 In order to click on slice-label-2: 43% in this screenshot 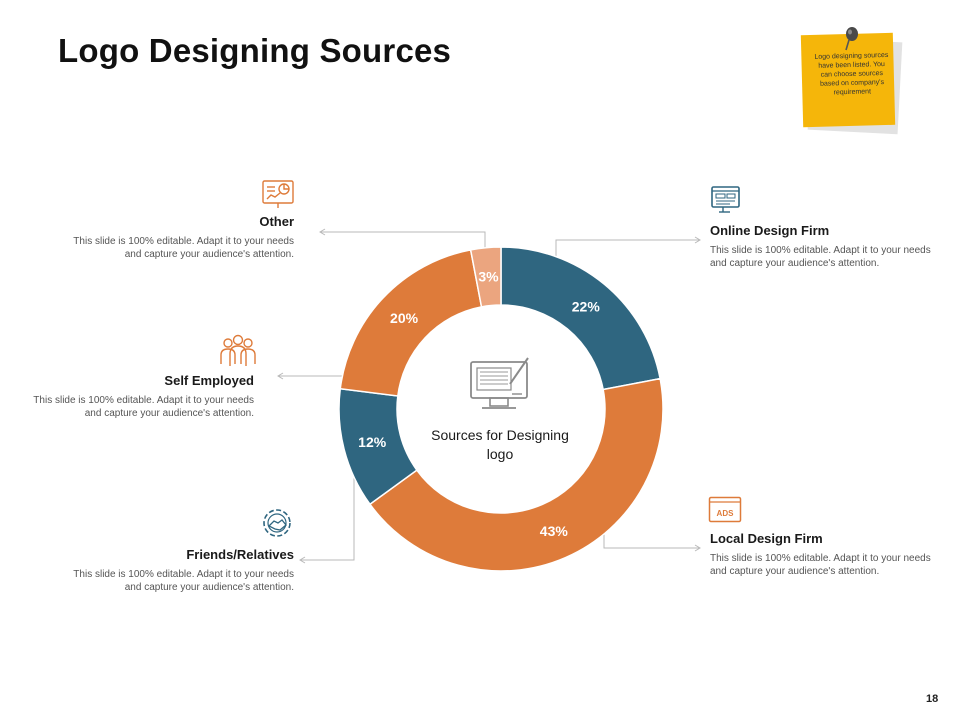, I will do `click(554, 531)`.